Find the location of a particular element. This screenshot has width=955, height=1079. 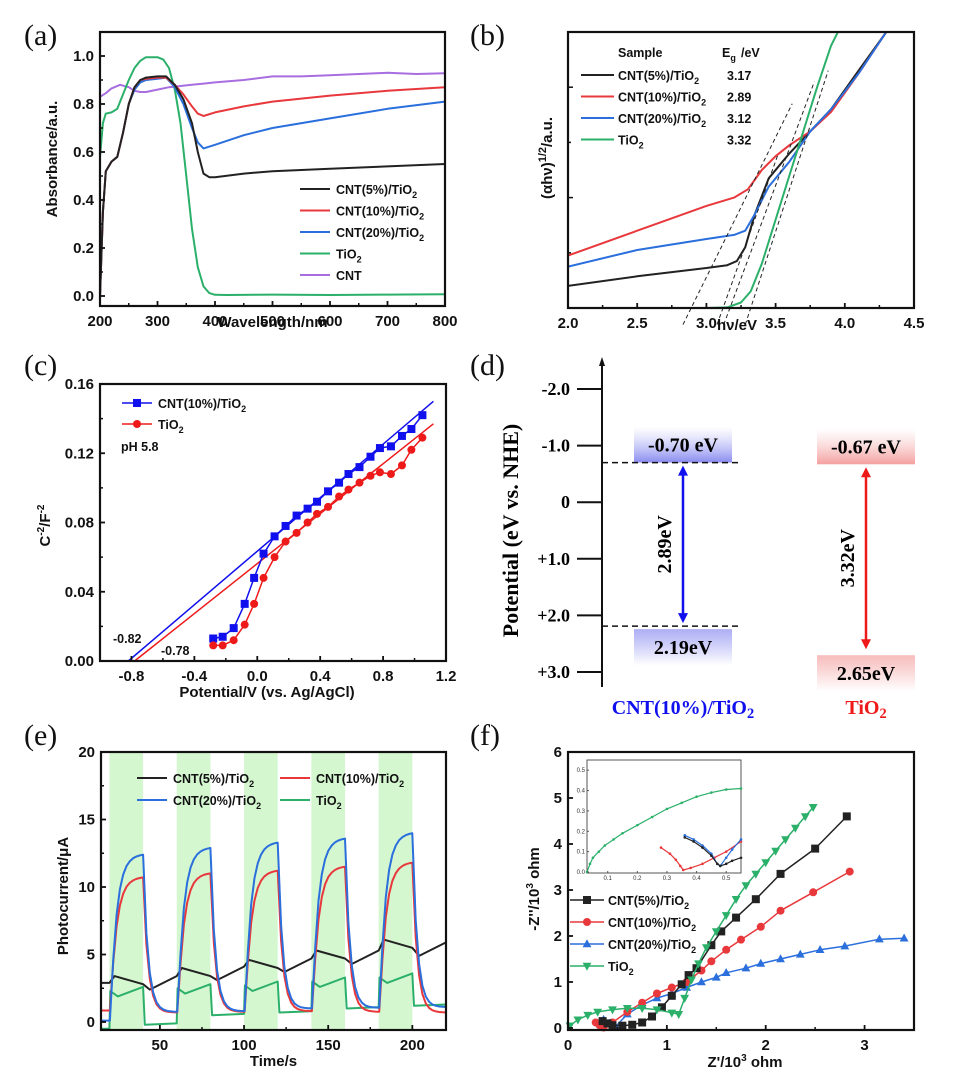

legend-label-main: CNT(10%)/TiO is located at coordinates (649, 923).